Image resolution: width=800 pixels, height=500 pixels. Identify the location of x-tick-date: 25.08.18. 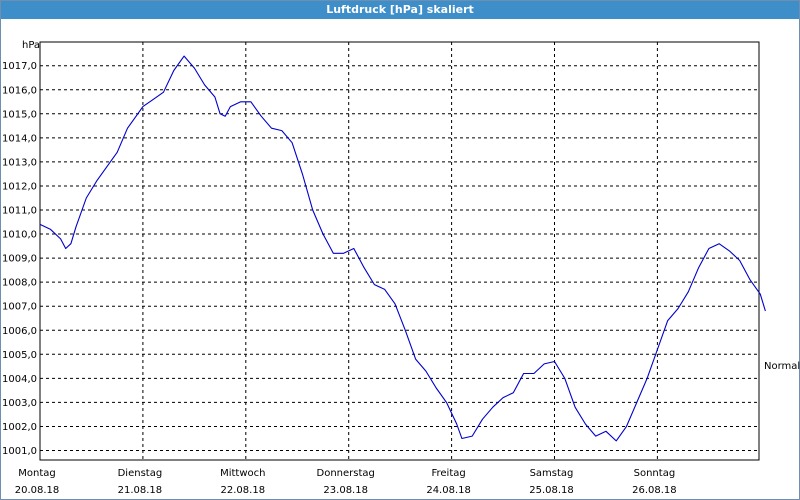
(551, 490).